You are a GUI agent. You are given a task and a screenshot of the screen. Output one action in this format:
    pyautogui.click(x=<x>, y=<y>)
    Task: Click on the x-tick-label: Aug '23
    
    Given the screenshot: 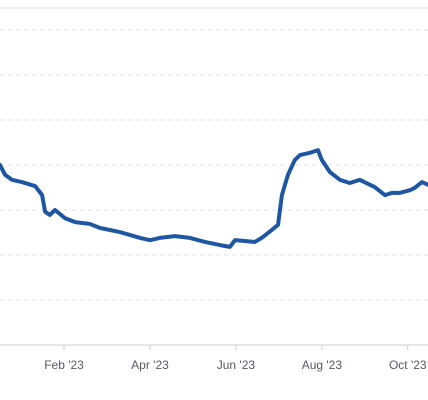 What is the action you would take?
    pyautogui.click(x=322, y=365)
    